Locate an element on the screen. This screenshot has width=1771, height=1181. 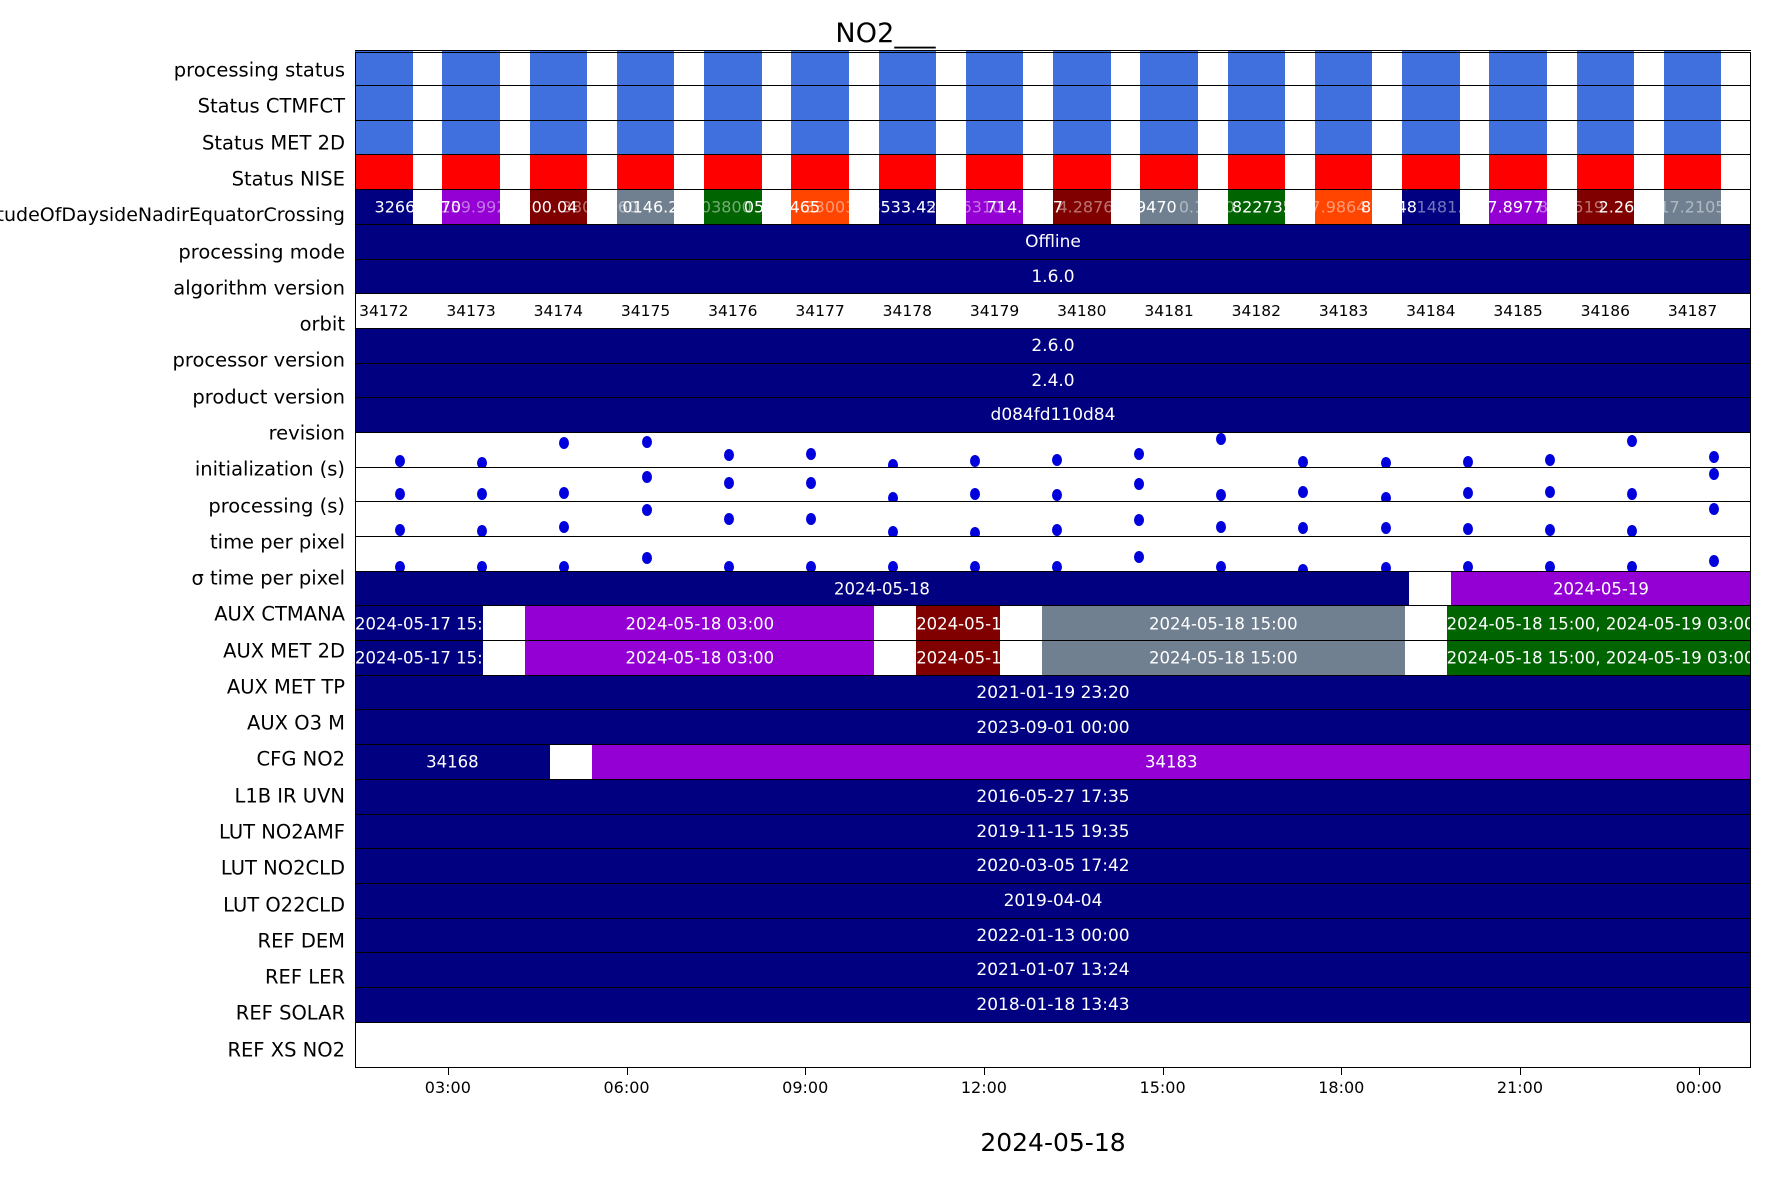
timeline-row-lut-no2amf: 2016-05-27 17:35 is located at coordinates (1053, 797).